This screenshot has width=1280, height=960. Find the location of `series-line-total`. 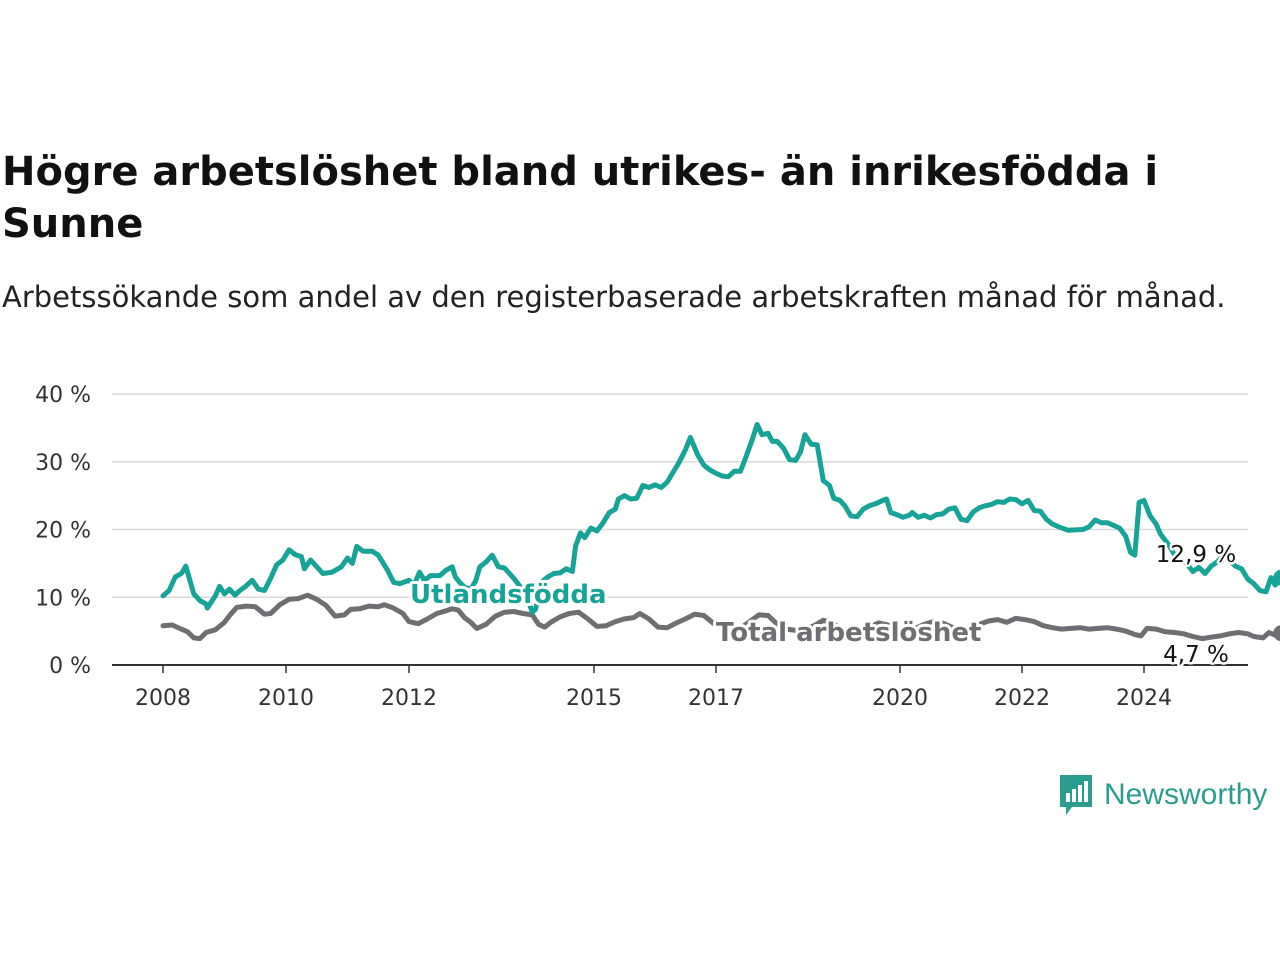

series-line-total is located at coordinates (720, 617).